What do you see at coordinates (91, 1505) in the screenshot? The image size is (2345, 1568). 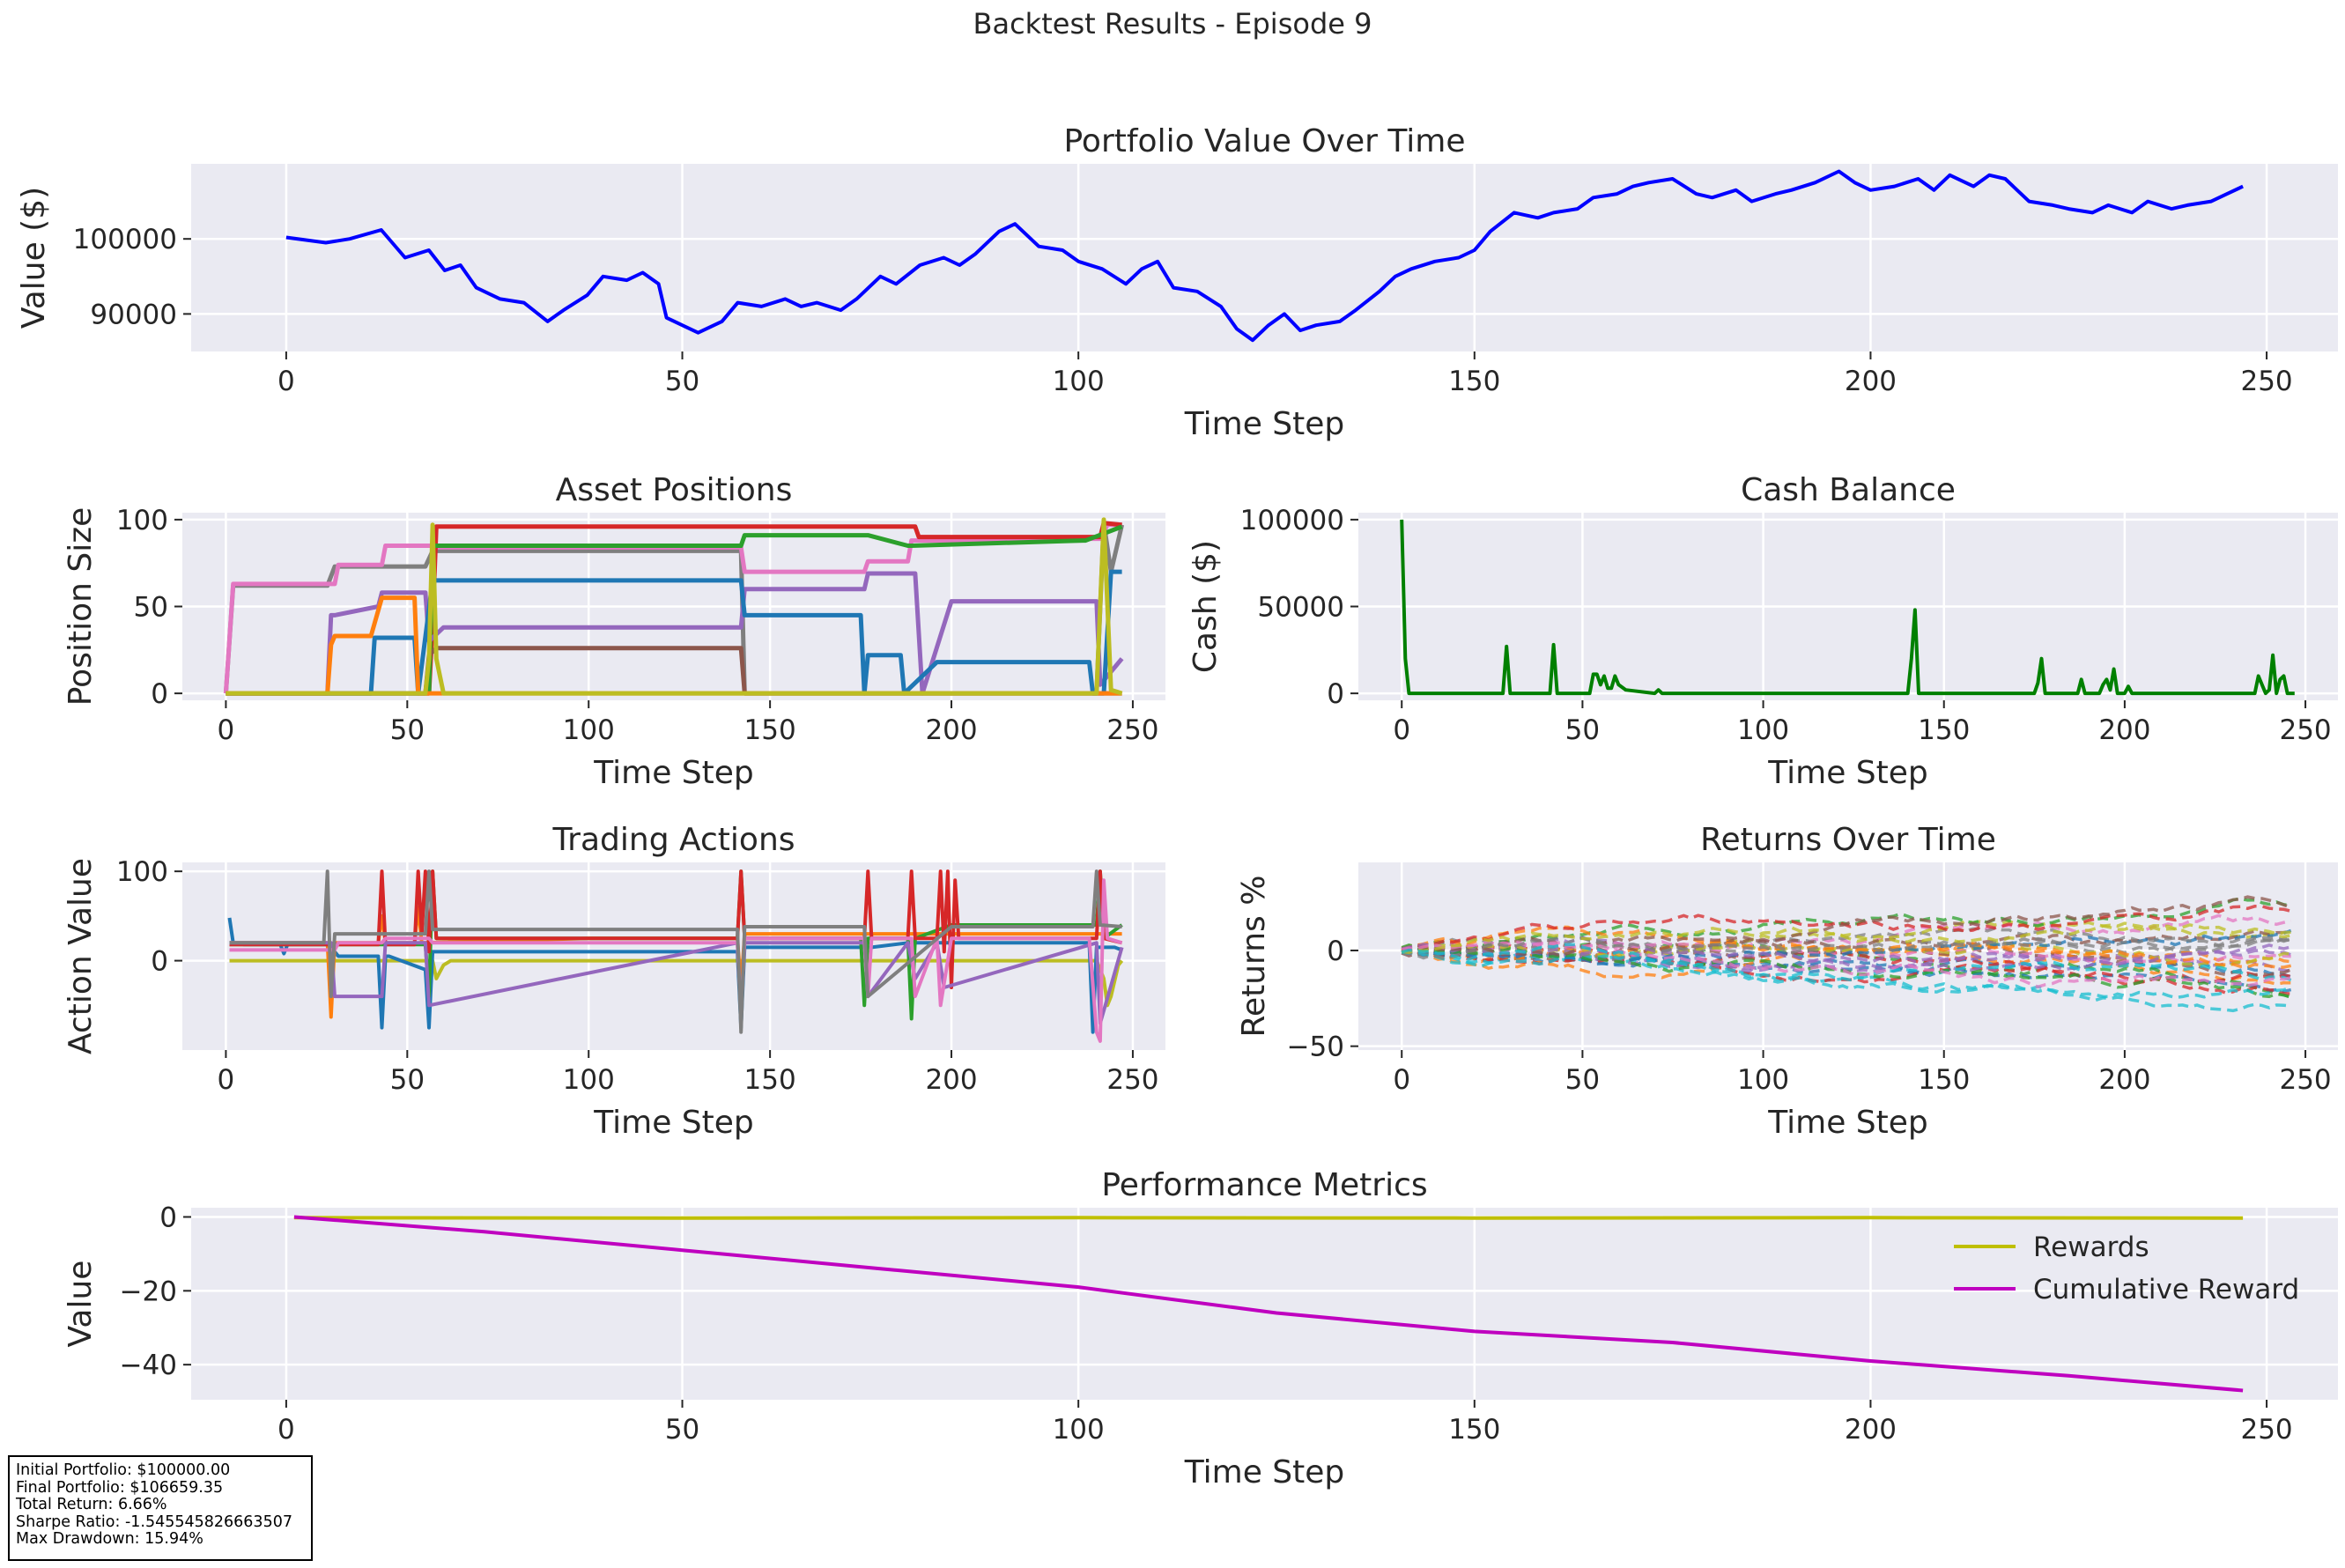 I see `stats-return: Total Return: 6.66%` at bounding box center [91, 1505].